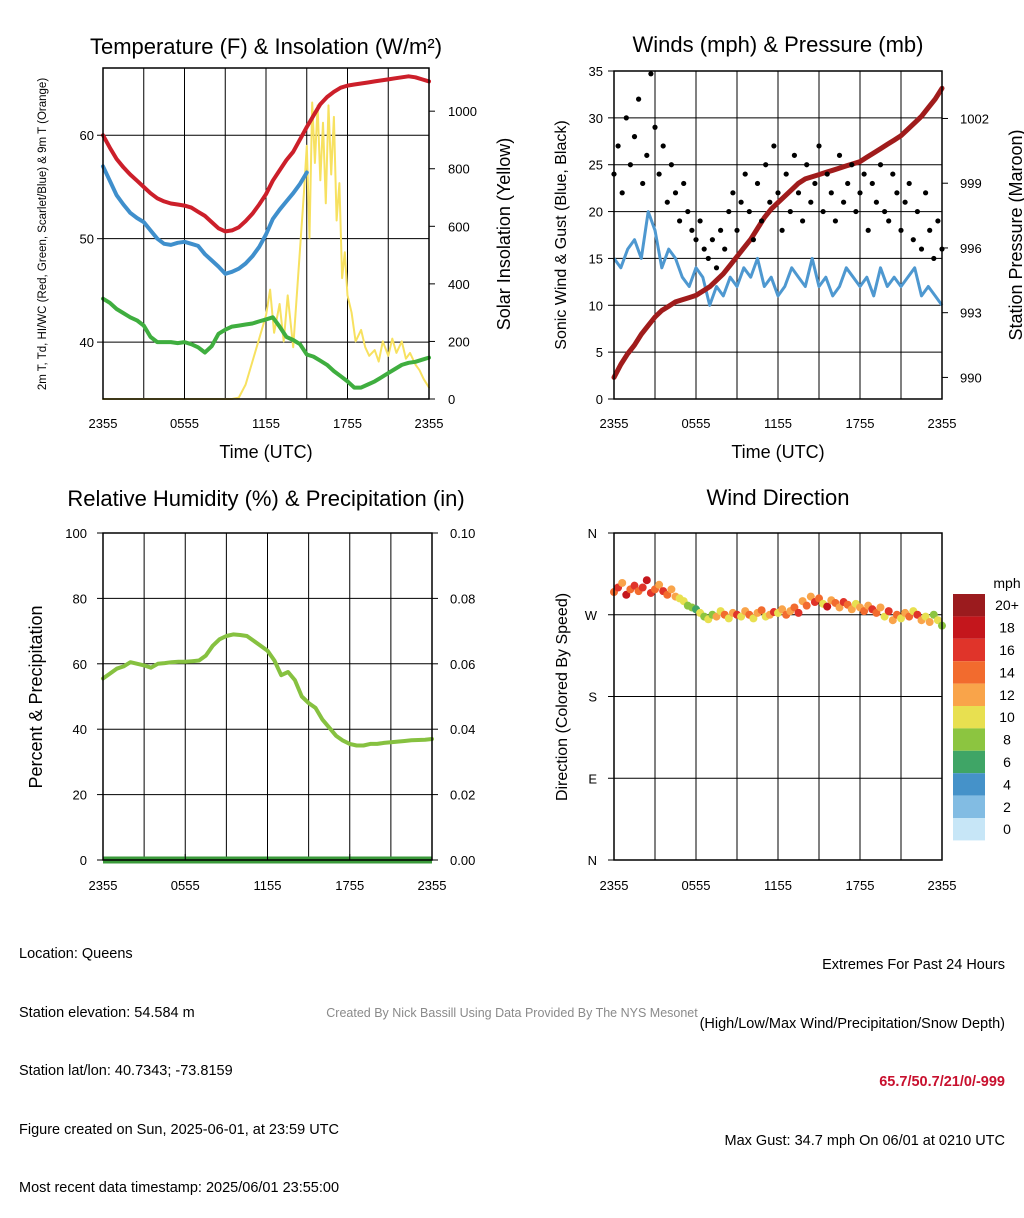 This screenshot has height=1218, width=1024. What do you see at coordinates (462, 729) in the screenshot?
I see `y2-tick-label: 0.04` at bounding box center [462, 729].